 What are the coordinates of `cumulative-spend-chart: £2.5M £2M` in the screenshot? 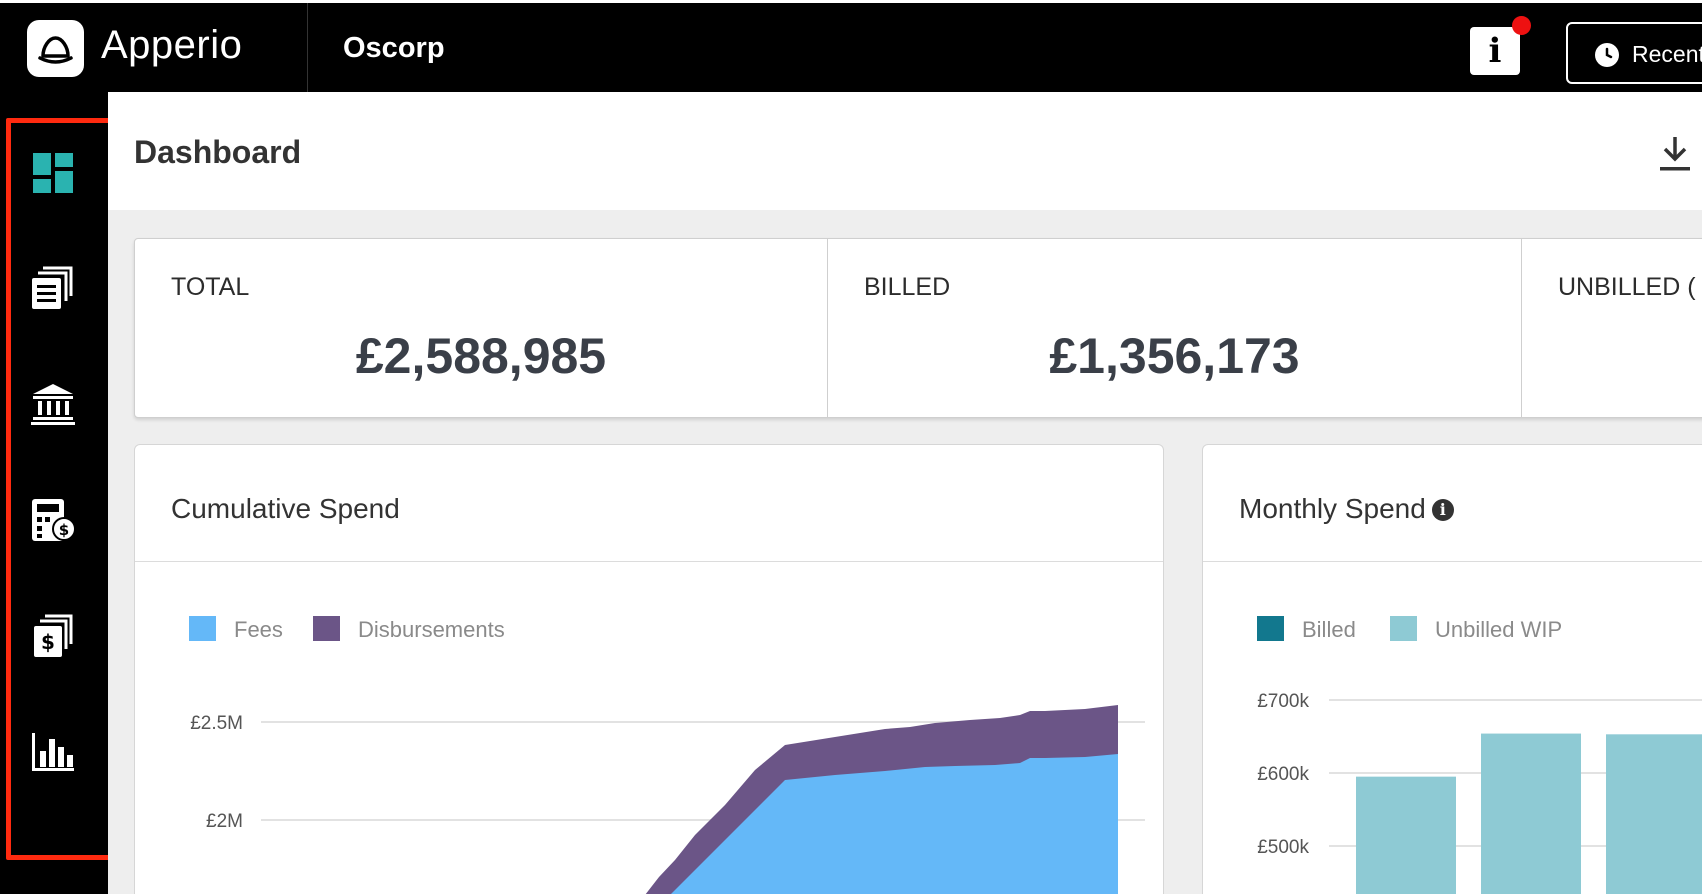 It's located at (667, 799).